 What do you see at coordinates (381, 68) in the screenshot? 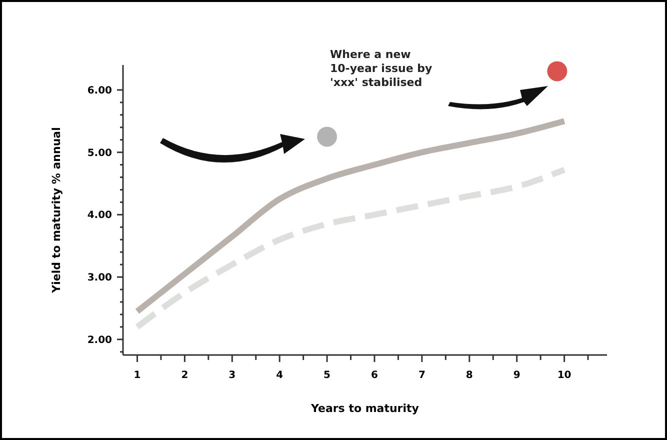
I see `annotation: Where a new 10-year issue by 'xxx' stabilised` at bounding box center [381, 68].